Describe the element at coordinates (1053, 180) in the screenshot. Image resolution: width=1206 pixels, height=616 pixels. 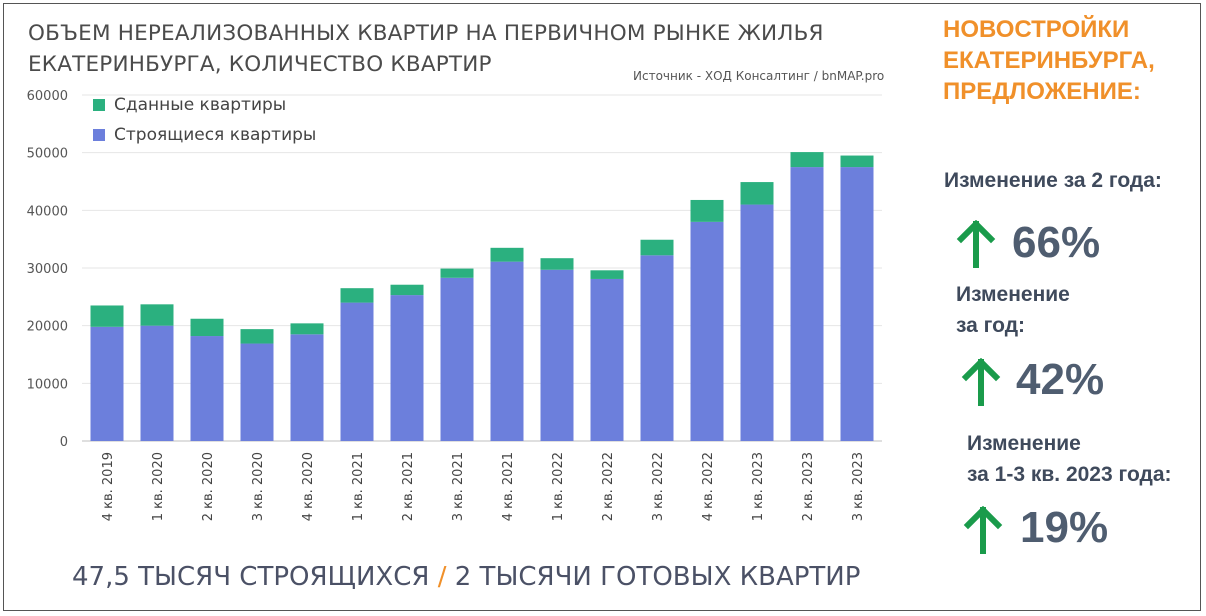
I see `change-label-2-years: Изменение за 2 года:` at that location.